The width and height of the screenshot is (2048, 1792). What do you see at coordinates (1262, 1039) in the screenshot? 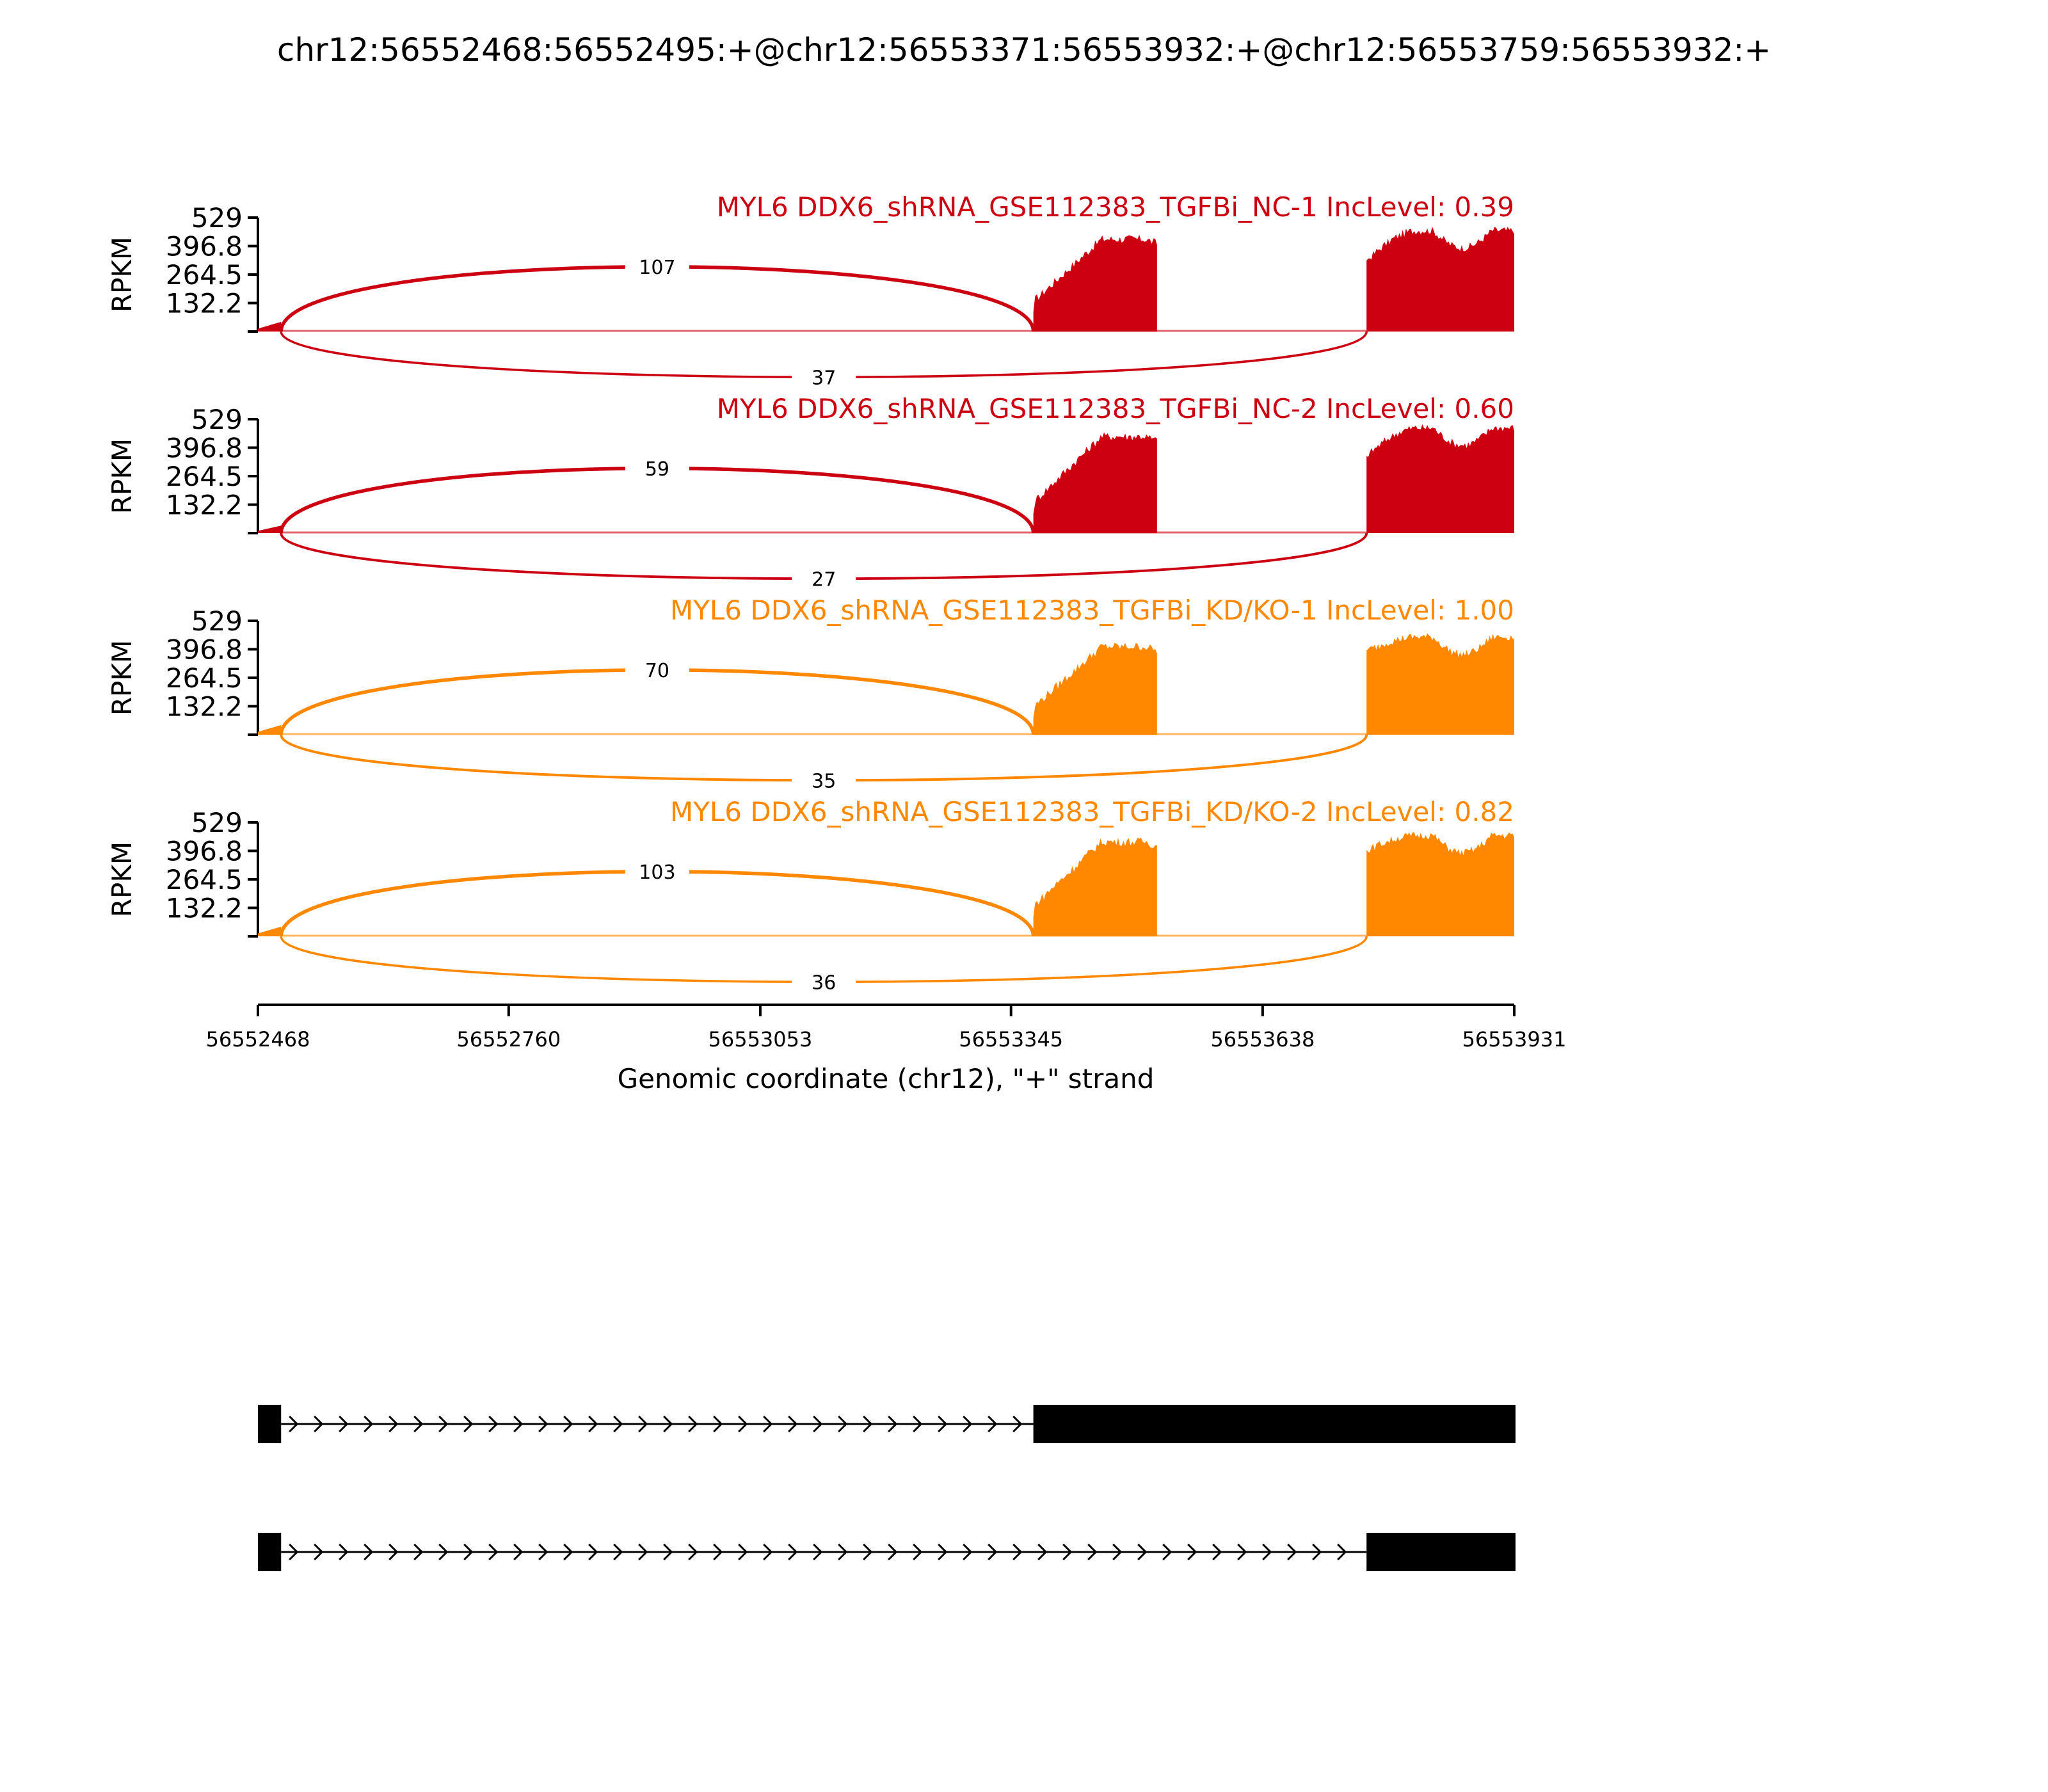
I see `x-tick-label: 56553638` at bounding box center [1262, 1039].